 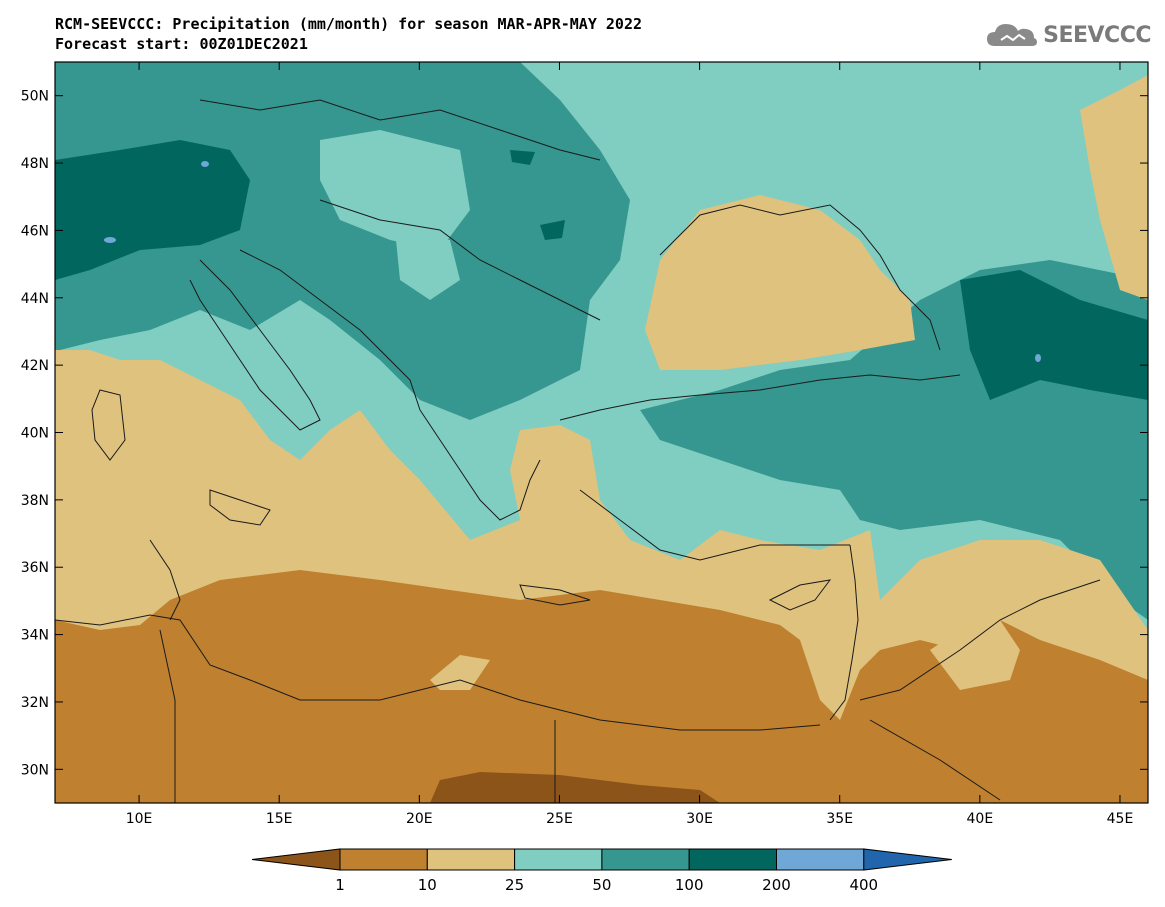 I want to click on y-tick-label: 48N, so click(x=35, y=164).